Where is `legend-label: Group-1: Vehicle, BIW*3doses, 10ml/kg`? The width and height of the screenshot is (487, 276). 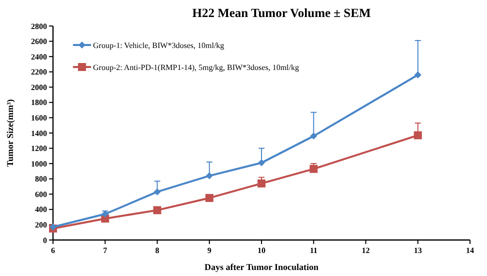 legend-label: Group-1: Vehicle, BIW*3doses, 10ml/kg is located at coordinates (158, 45).